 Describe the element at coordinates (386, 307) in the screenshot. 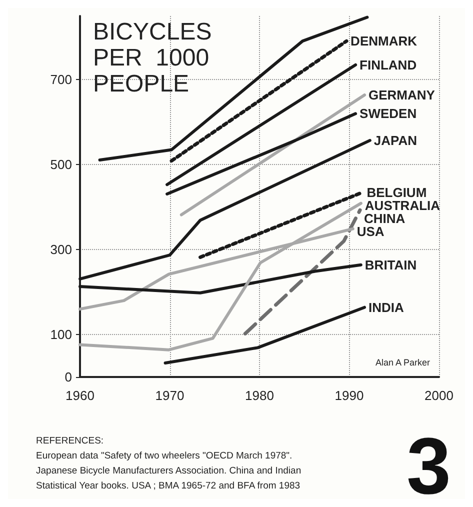

I see `series-label: INDIA` at that location.